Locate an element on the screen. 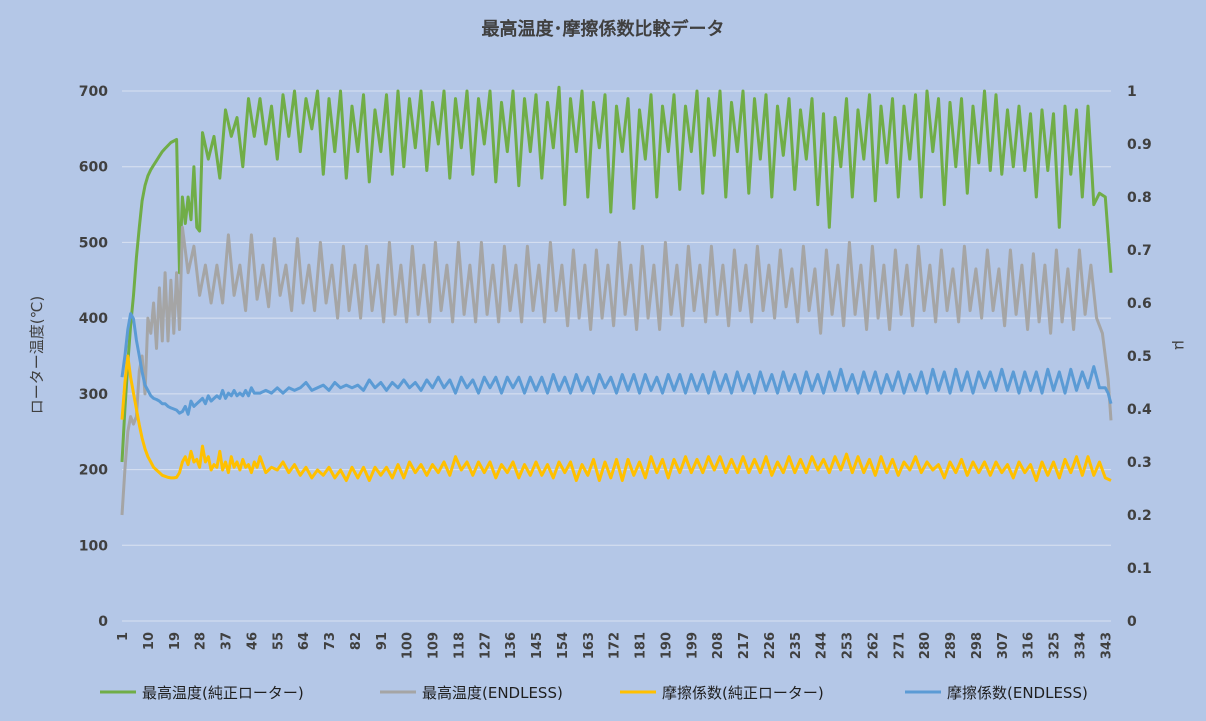 This screenshot has width=1206, height=721. x-tick-label: 325 is located at coordinates (1055, 645).